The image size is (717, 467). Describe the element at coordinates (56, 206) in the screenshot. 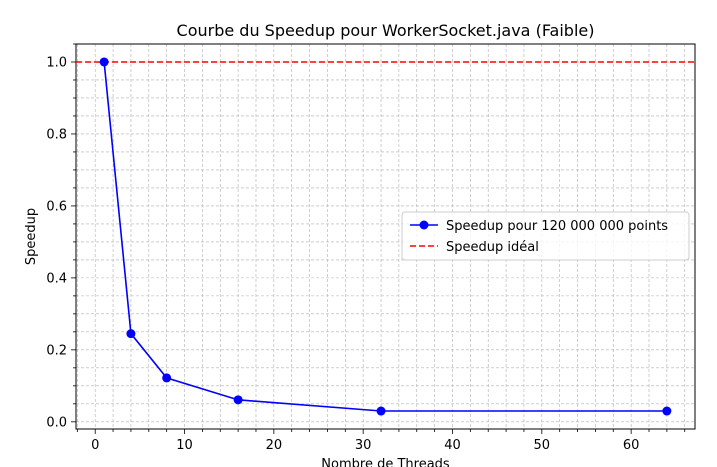

I see `y-tick-label: 0.6` at that location.